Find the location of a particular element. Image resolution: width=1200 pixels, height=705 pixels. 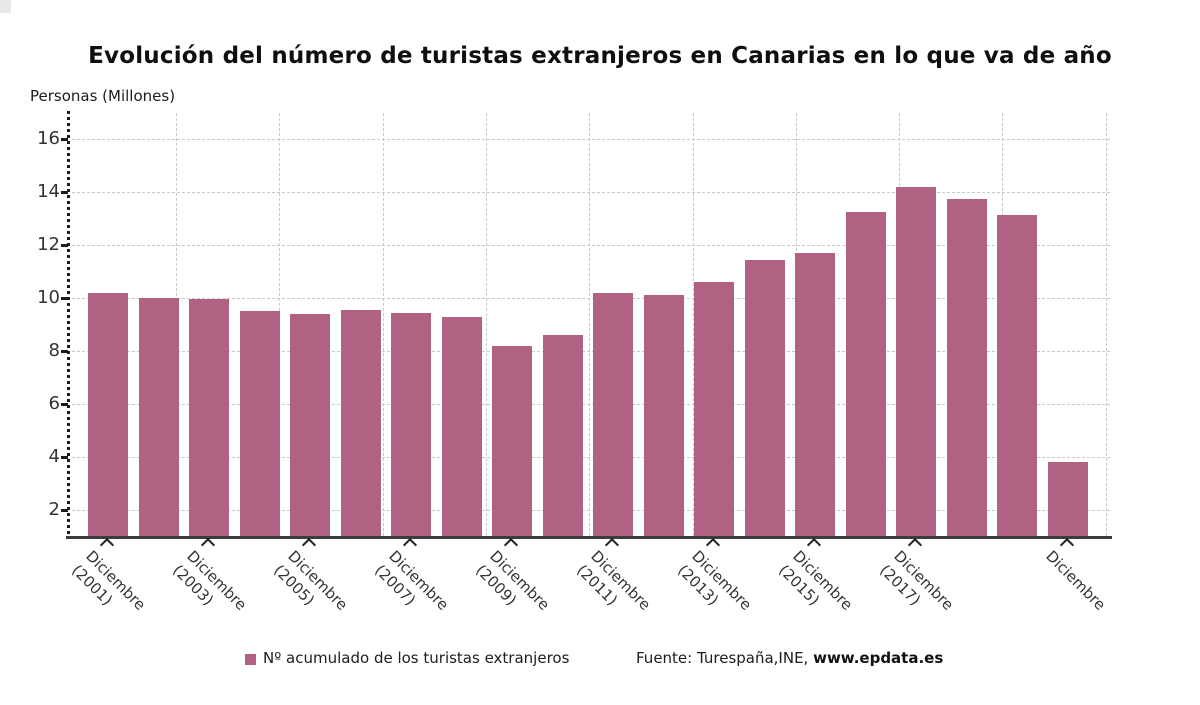

y-axis-line is located at coordinates (68, 324).